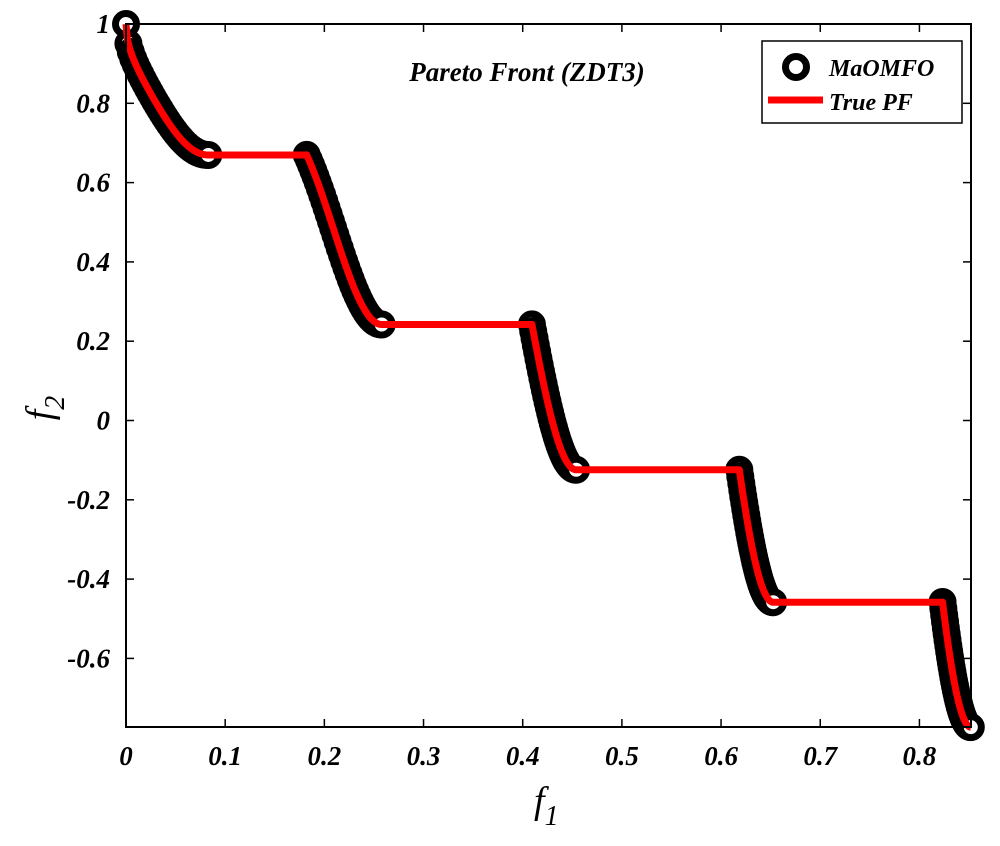  I want to click on x-tick-label: 0.6, so click(721, 756).